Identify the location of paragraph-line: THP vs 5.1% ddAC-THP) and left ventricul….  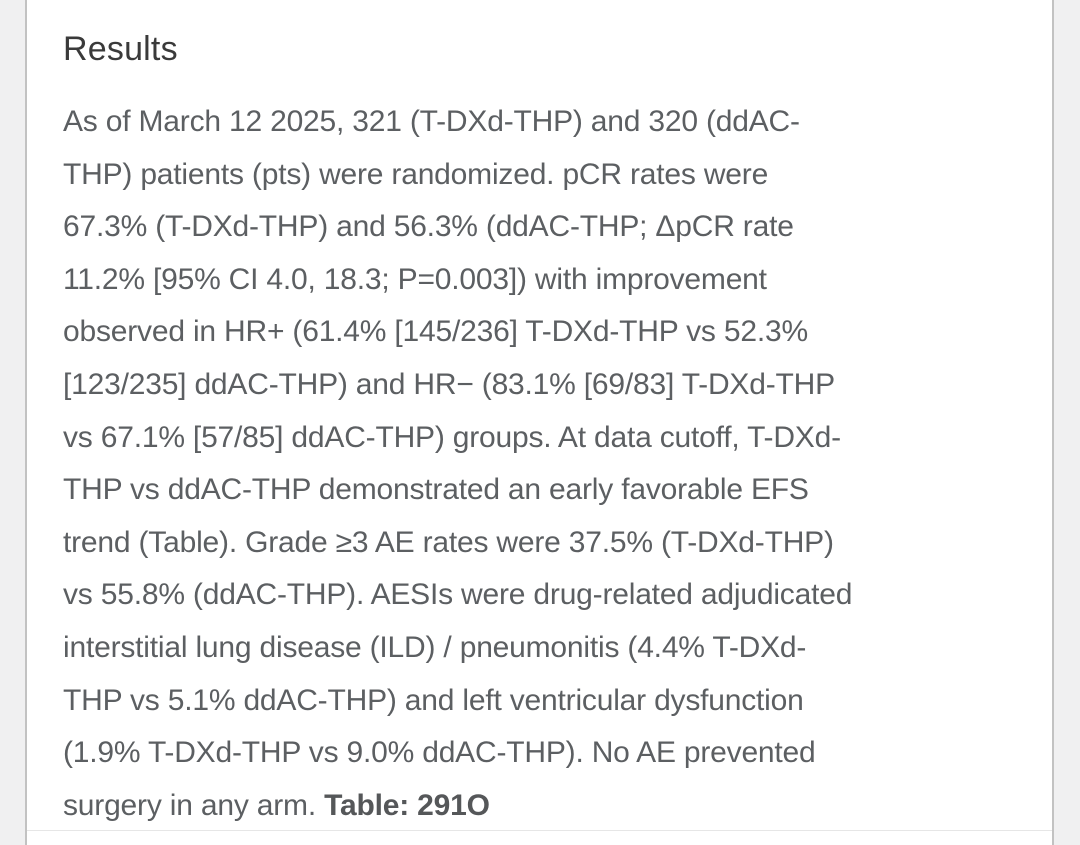
(543, 701).